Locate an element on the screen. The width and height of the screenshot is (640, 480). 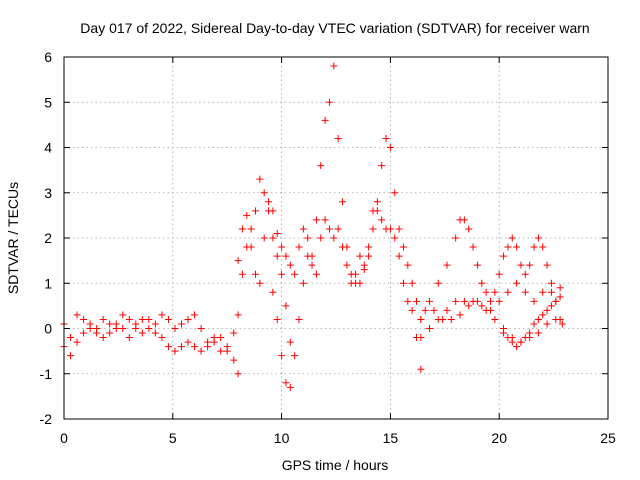
x-tick-label: 5 is located at coordinates (173, 438).